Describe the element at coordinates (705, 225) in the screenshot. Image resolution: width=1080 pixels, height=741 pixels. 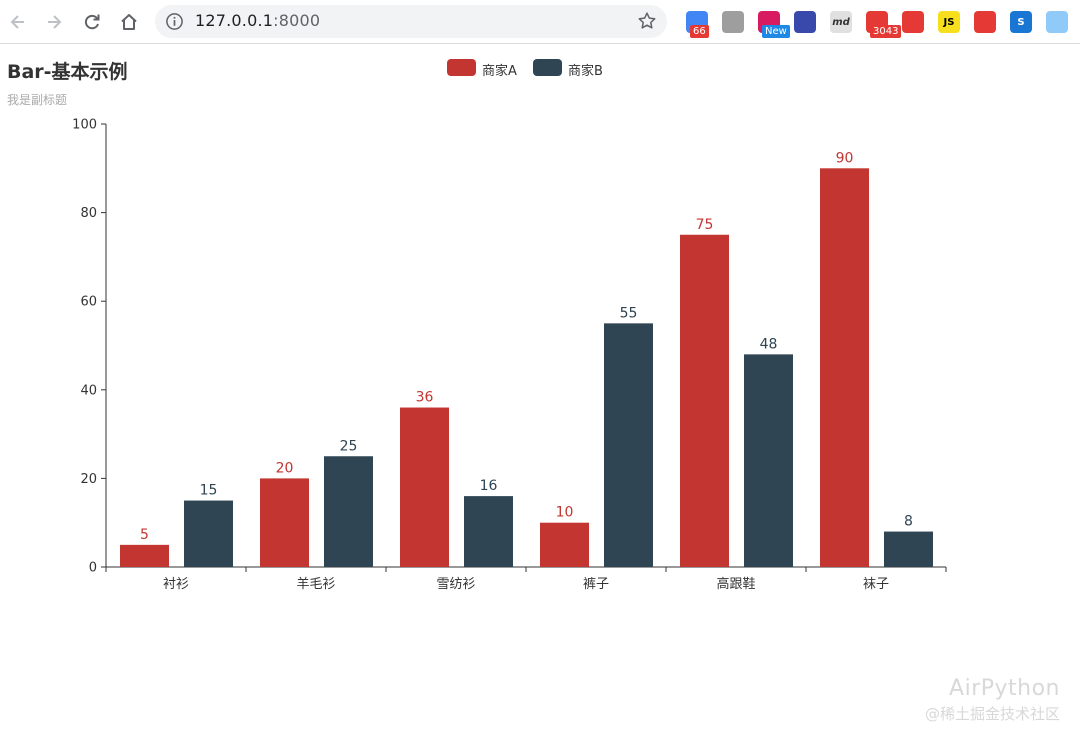
I see `data-label-series-a: 75` at that location.